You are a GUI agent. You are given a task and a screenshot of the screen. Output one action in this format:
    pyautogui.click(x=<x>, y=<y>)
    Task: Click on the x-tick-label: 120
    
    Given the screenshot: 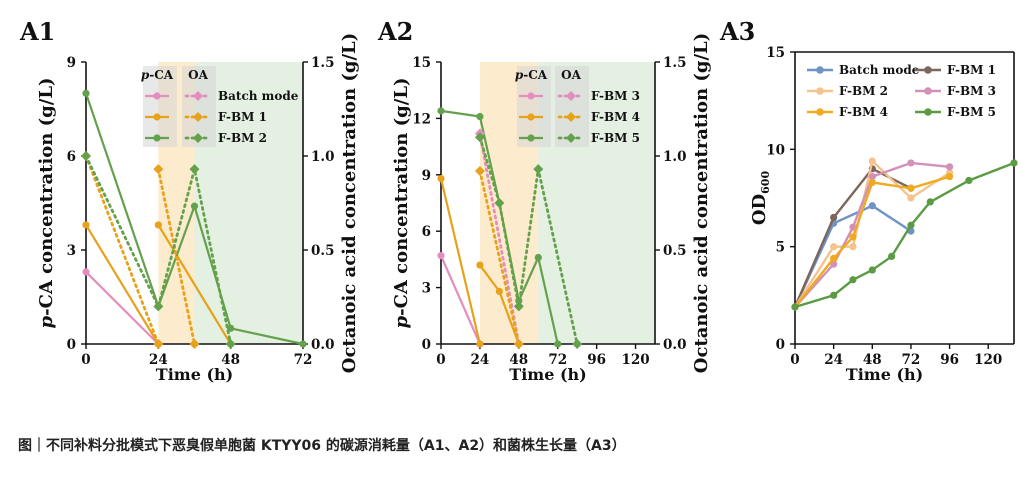 What is the action you would take?
    pyautogui.click(x=635, y=360)
    